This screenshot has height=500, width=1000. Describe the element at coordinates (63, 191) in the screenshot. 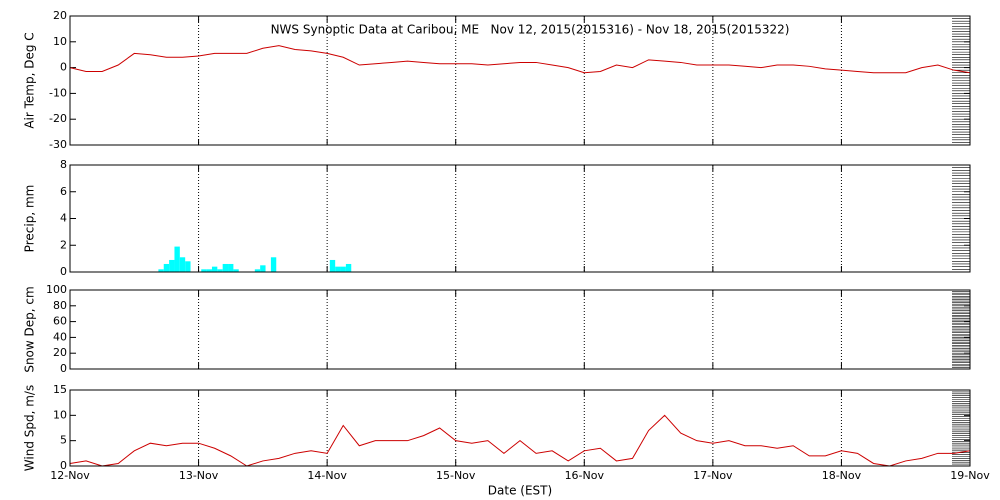

I see `y-tick-label: 6` at that location.